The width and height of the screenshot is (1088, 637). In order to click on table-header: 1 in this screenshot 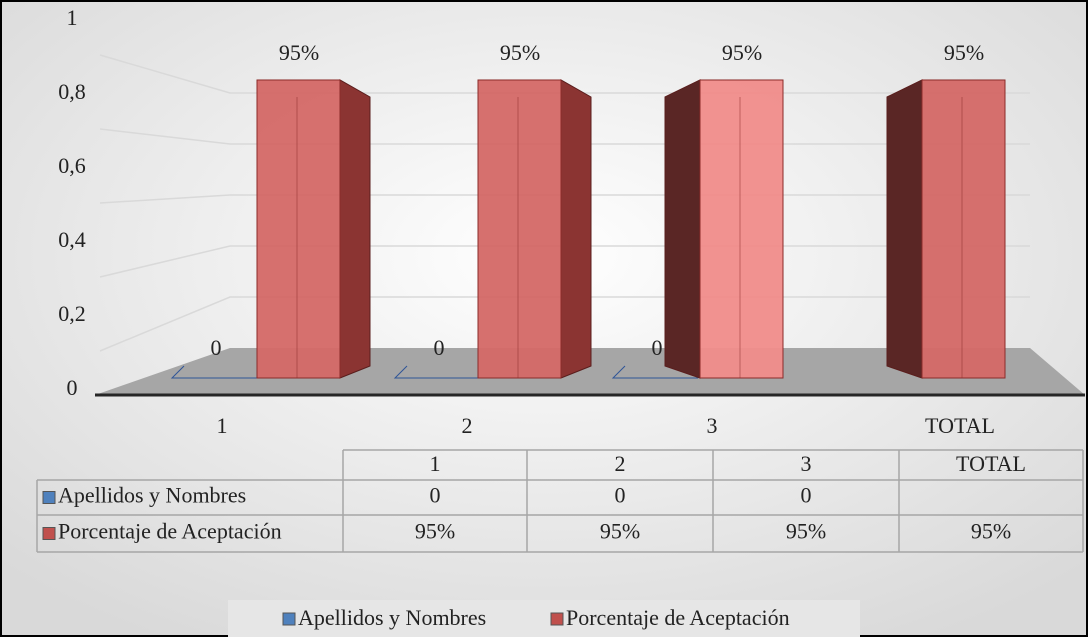, I will do `click(435, 463)`.